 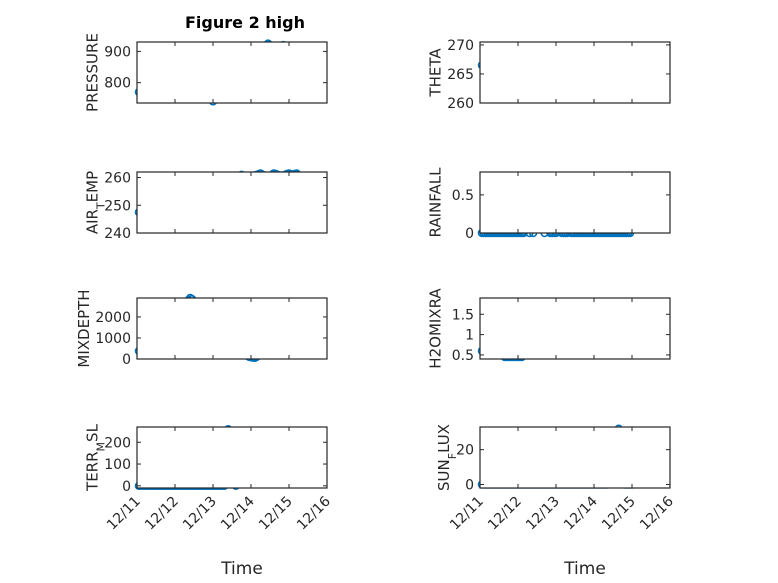 I want to click on y-axis-label-subscript: M, so click(x=100, y=447).